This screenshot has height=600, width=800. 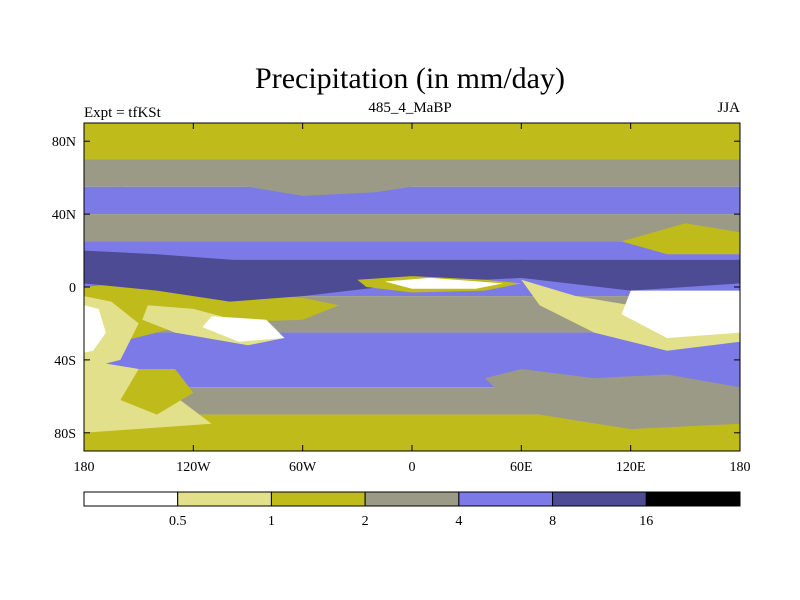 What do you see at coordinates (72, 288) in the screenshot?
I see `y-tick-label-2: 0` at bounding box center [72, 288].